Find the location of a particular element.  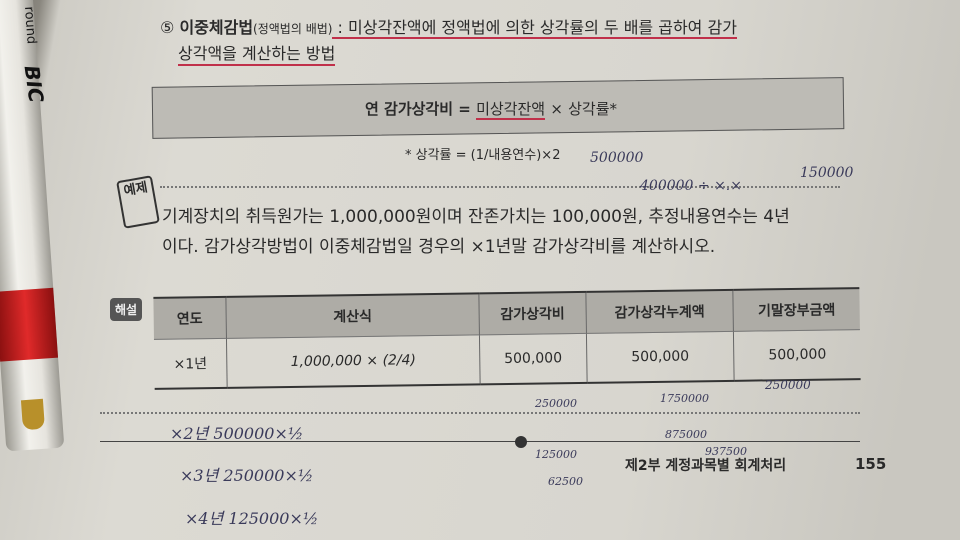

cell-year: ×1년 is located at coordinates (190, 363).